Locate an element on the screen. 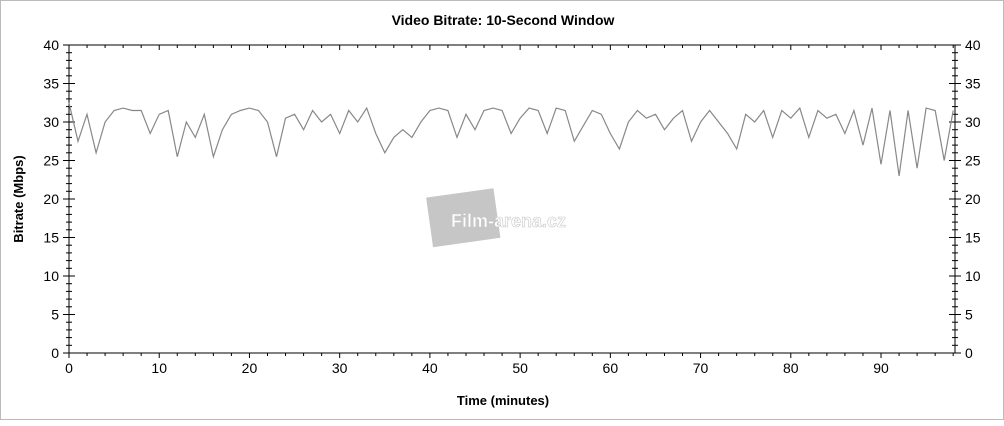  x-tick-label: 80 is located at coordinates (791, 368).